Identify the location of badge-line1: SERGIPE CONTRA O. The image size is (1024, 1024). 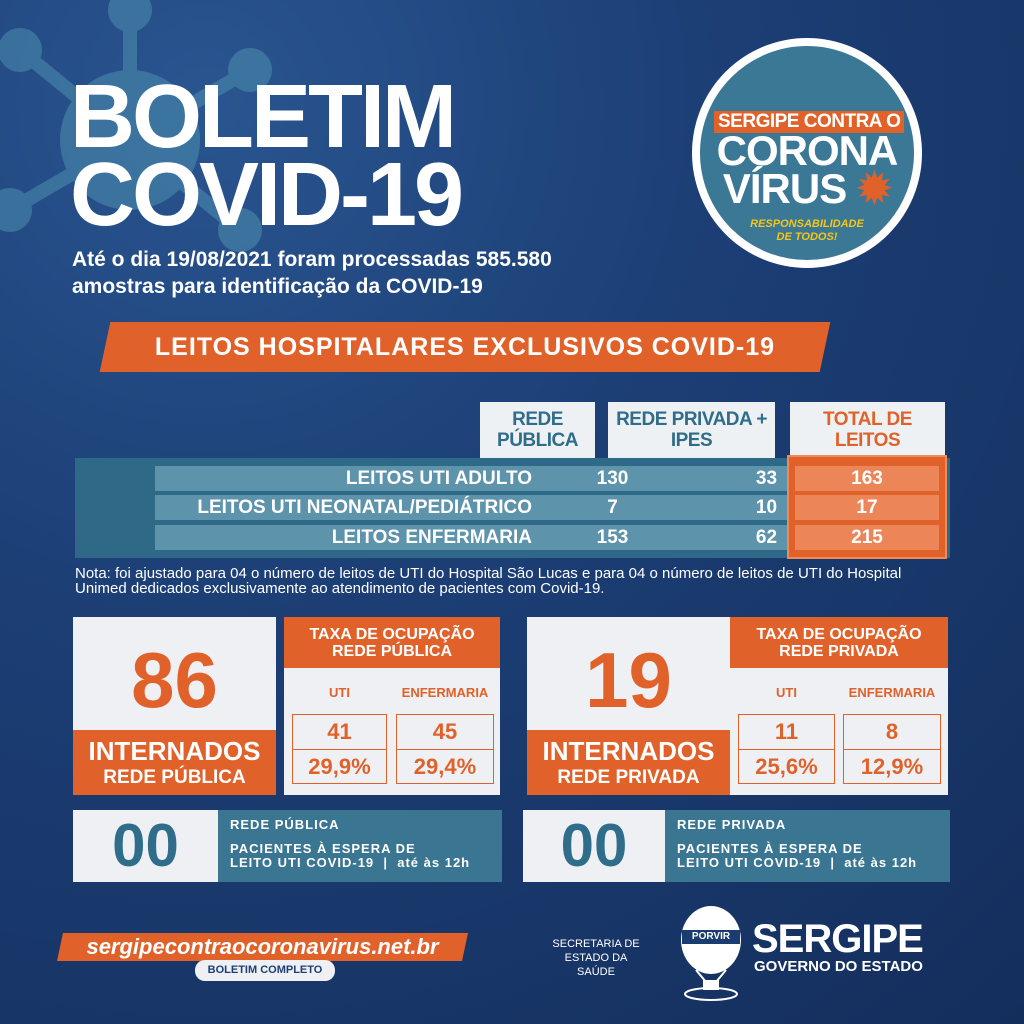
(809, 122).